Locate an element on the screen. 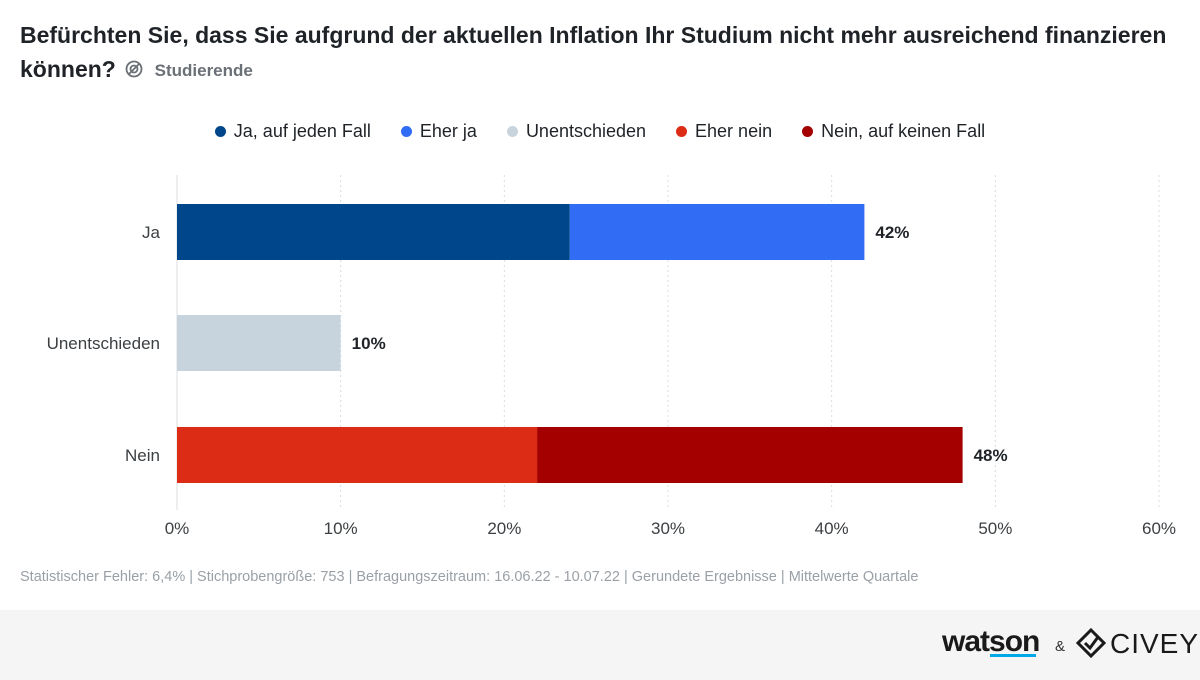 This screenshot has height=680, width=1200. category-label: Unentschieden is located at coordinates (103, 343).